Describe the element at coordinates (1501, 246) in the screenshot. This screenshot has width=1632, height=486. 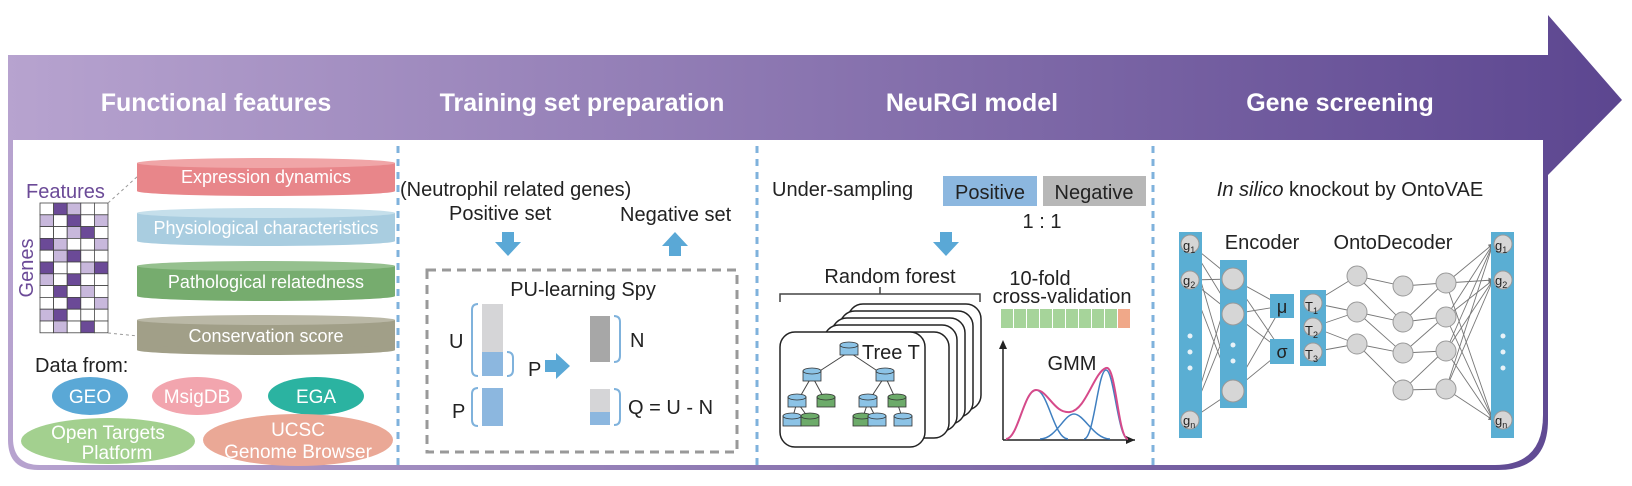
I see `output-g1-label: g1` at that location.